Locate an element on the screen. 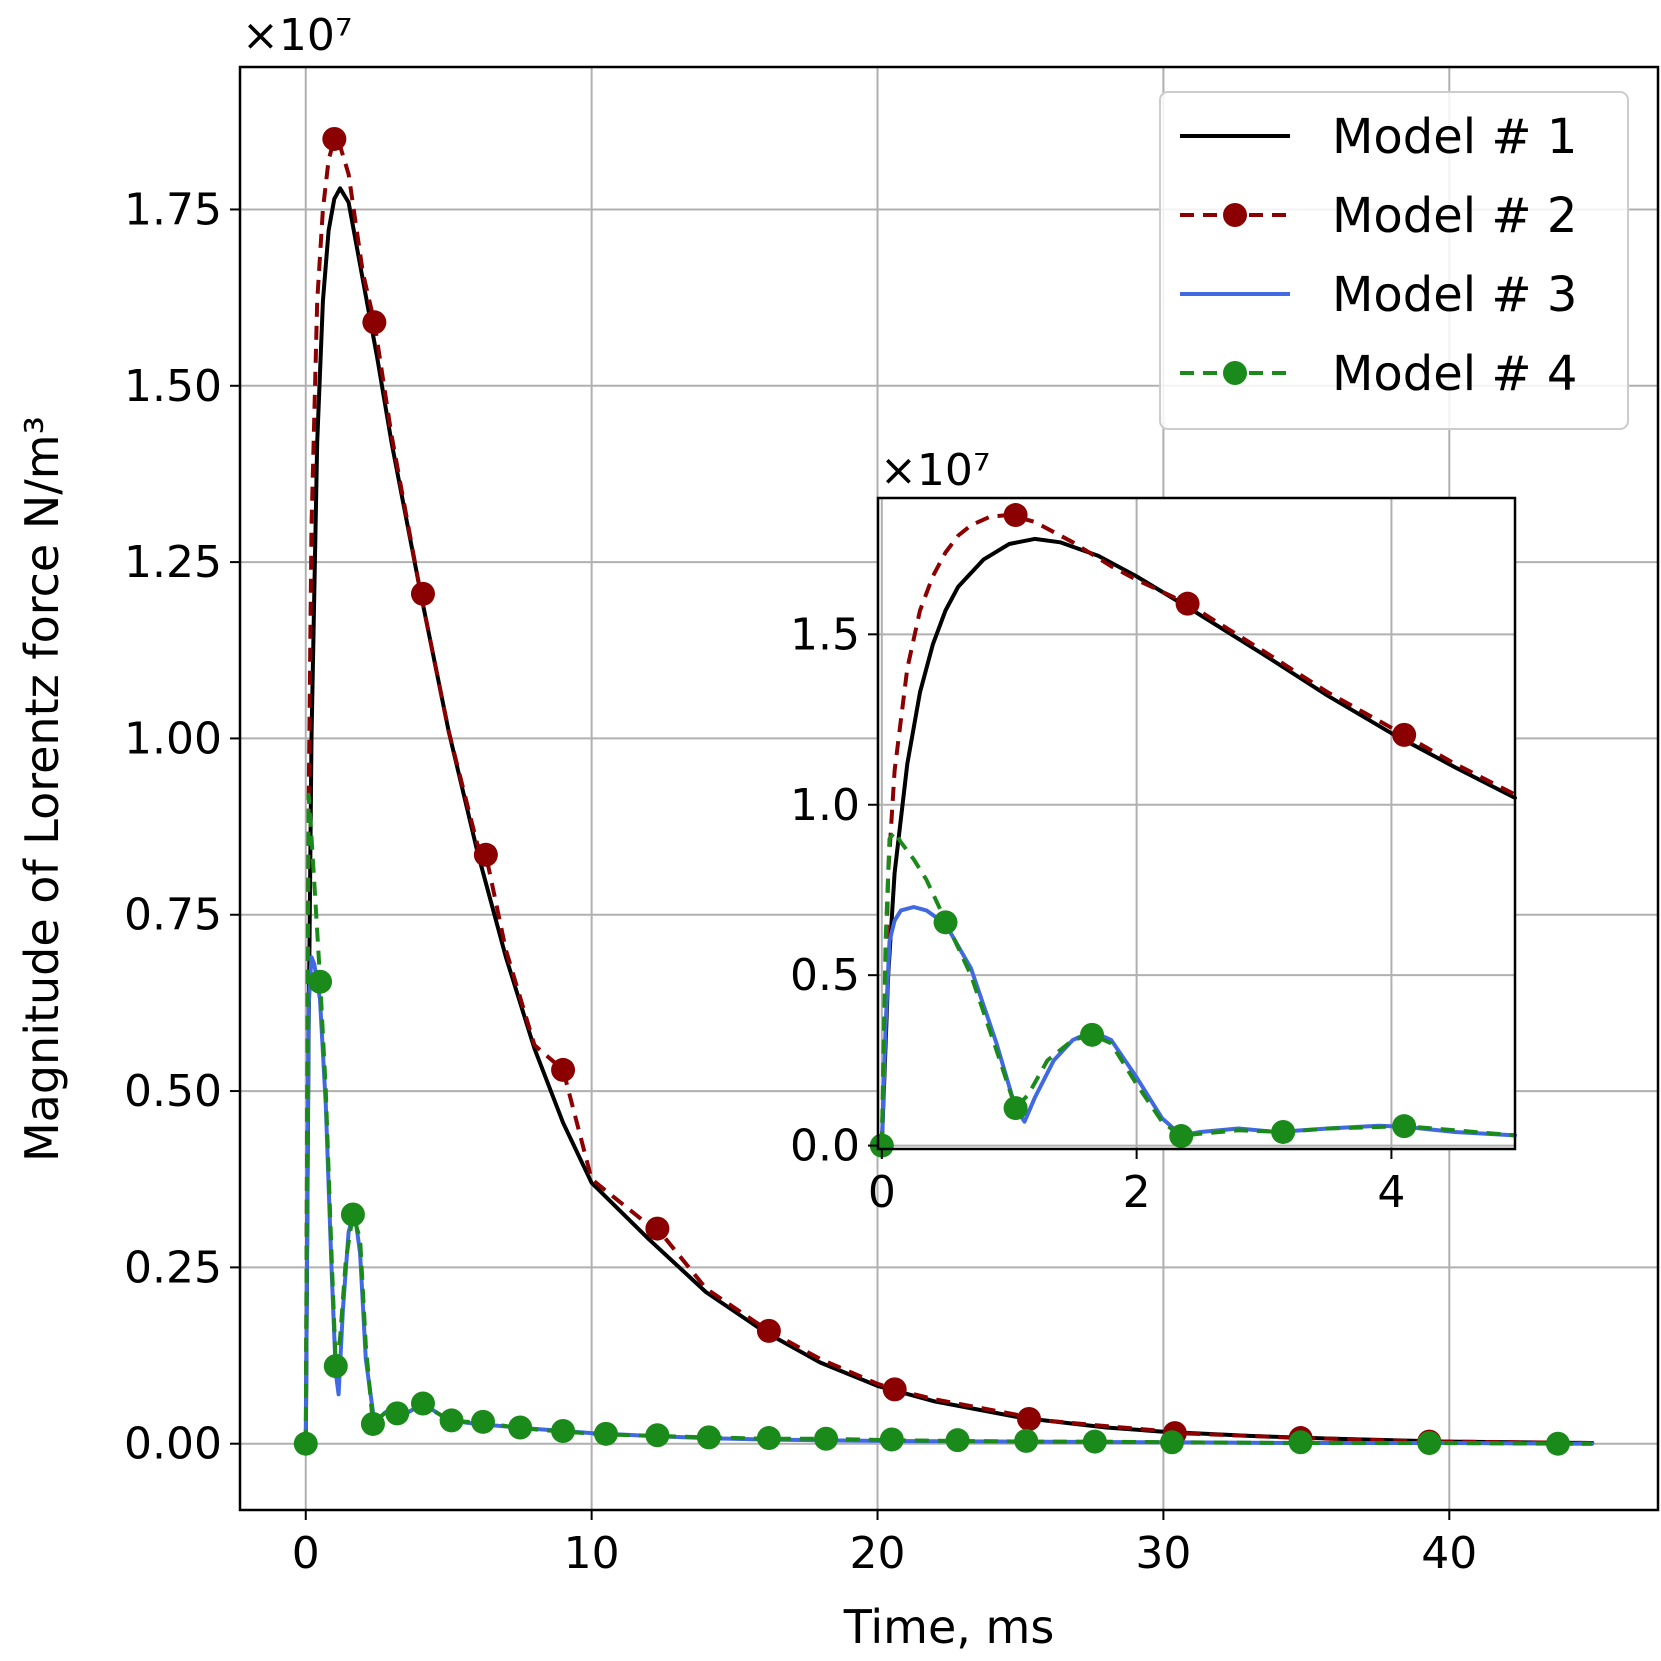  legend-label-model-1: Model # 1 is located at coordinates (1454, 137).